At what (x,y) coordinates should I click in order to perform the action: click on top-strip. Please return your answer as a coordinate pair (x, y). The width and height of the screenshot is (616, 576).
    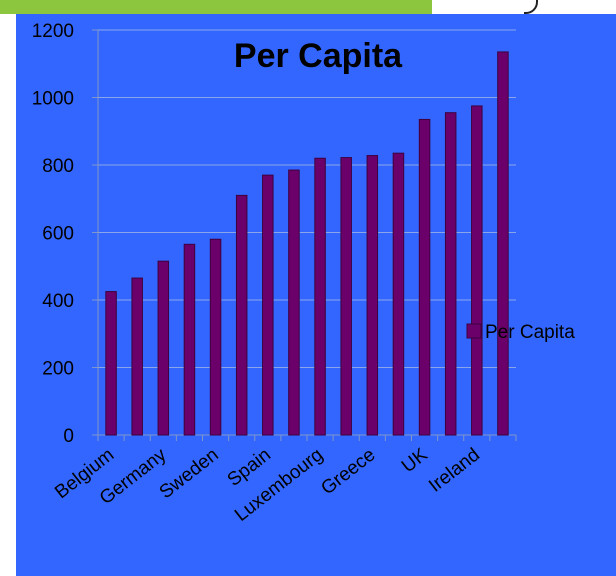
    Looking at the image, I should click on (308, 7).